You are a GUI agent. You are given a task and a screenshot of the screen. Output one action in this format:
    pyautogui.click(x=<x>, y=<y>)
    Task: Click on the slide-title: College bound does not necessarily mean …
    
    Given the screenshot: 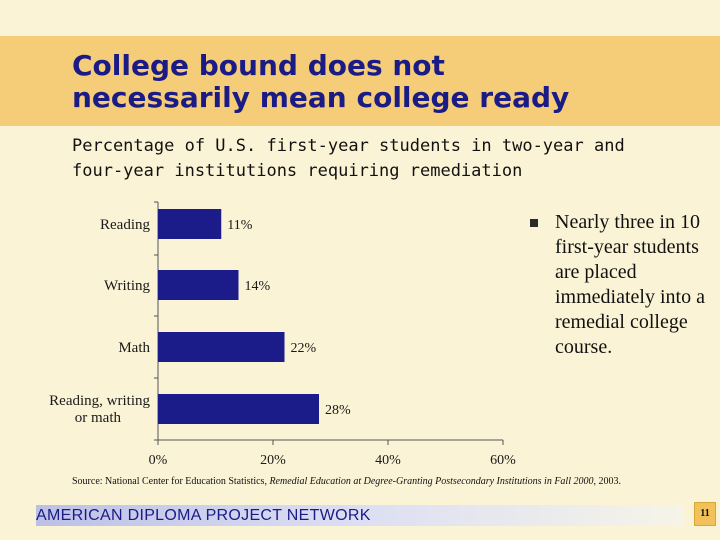 What is the action you would take?
    pyautogui.click(x=321, y=81)
    